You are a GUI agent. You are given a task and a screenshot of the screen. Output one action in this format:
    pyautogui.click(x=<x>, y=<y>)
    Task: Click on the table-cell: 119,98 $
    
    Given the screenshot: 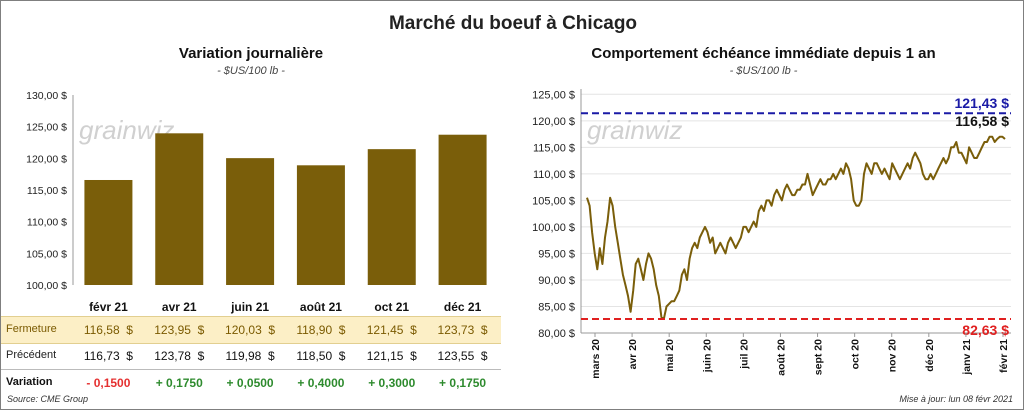 What is the action you would take?
    pyautogui.click(x=250, y=356)
    